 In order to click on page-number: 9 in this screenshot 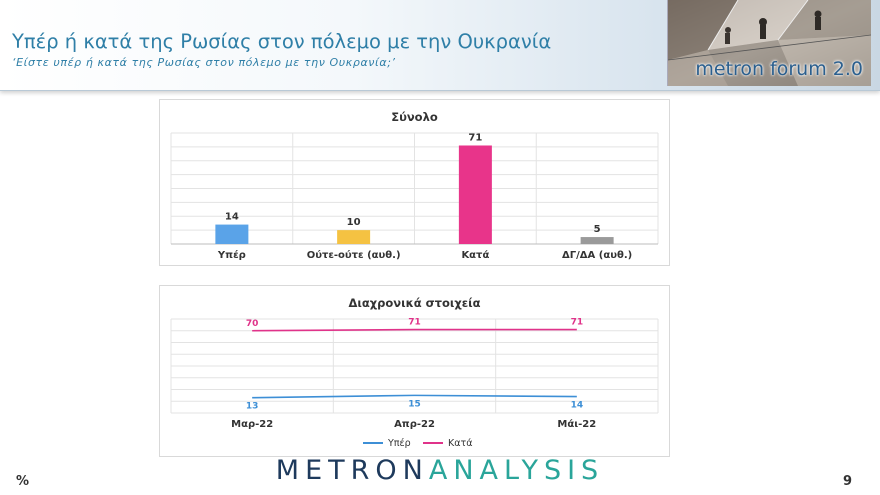, I will do `click(847, 481)`.